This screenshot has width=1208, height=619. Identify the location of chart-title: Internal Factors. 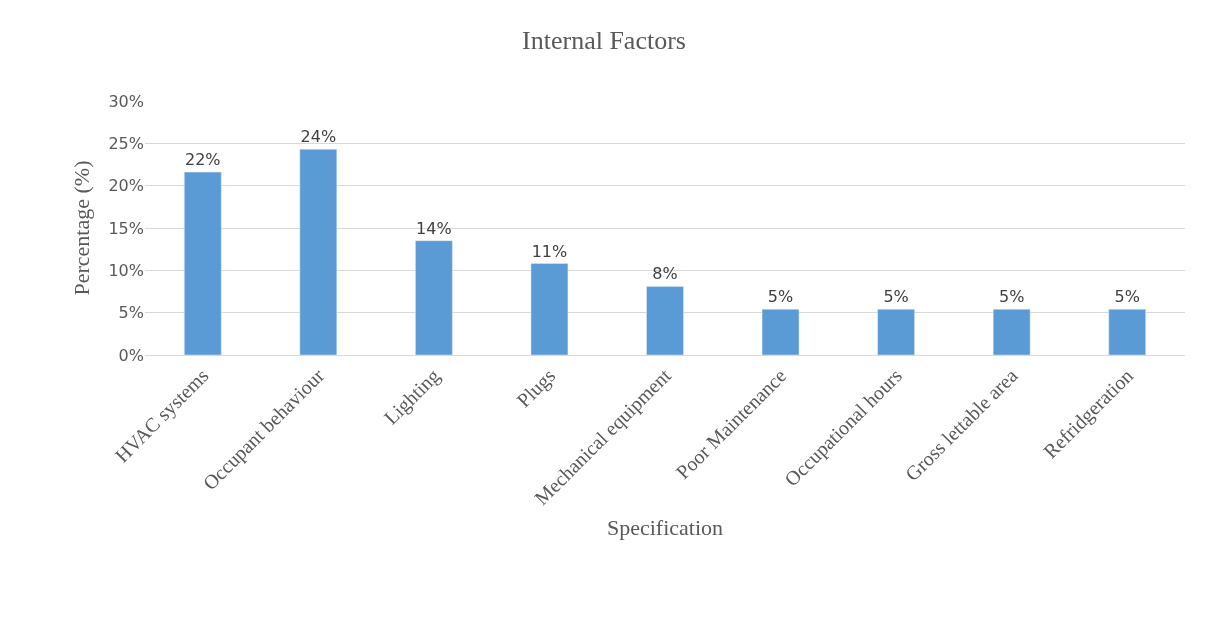
(604, 41).